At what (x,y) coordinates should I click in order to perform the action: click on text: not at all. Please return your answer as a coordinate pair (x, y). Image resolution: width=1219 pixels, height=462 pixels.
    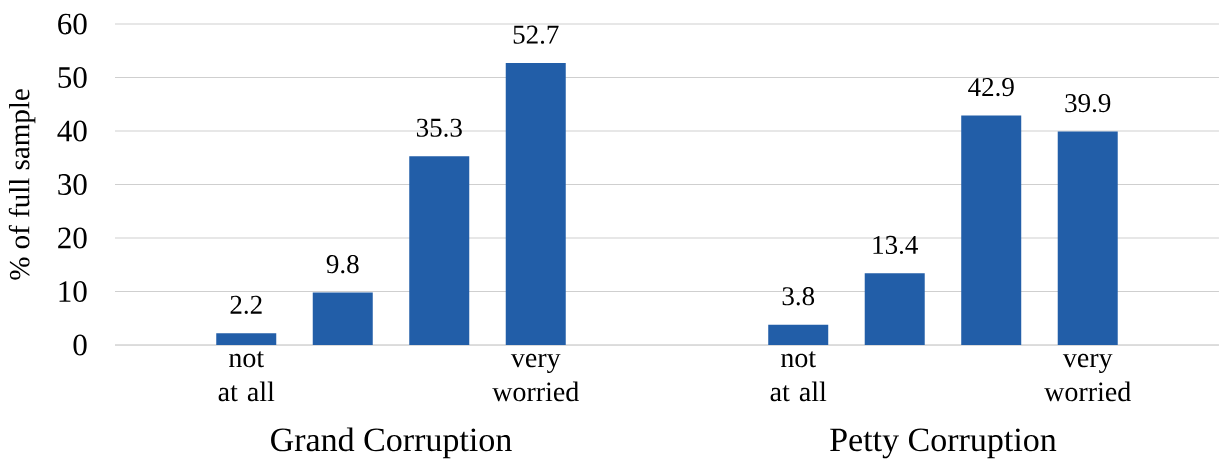
    Looking at the image, I should click on (798, 376).